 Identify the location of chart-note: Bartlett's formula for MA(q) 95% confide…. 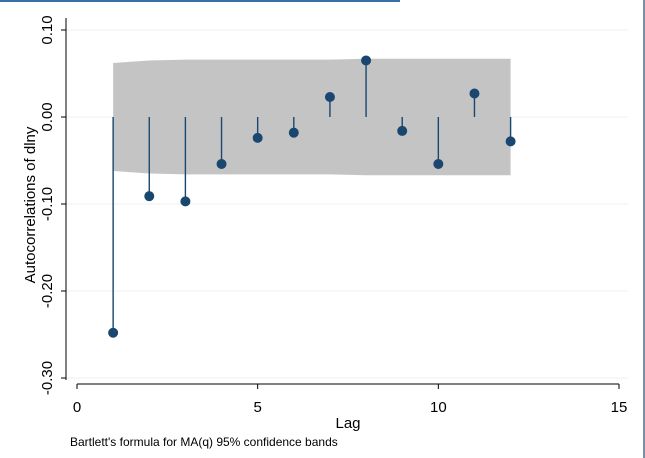
(204, 442).